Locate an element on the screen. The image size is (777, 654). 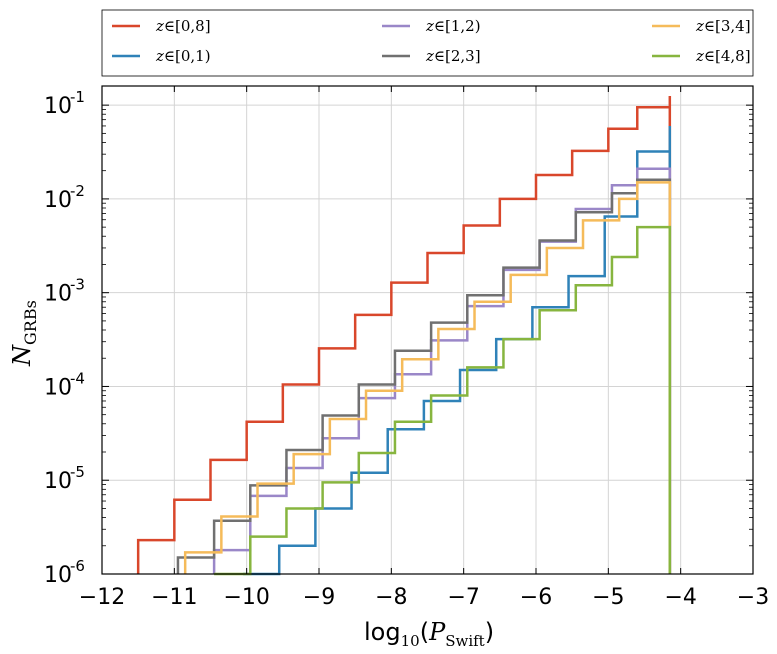
x-tick-label: −11 is located at coordinates (174, 597).